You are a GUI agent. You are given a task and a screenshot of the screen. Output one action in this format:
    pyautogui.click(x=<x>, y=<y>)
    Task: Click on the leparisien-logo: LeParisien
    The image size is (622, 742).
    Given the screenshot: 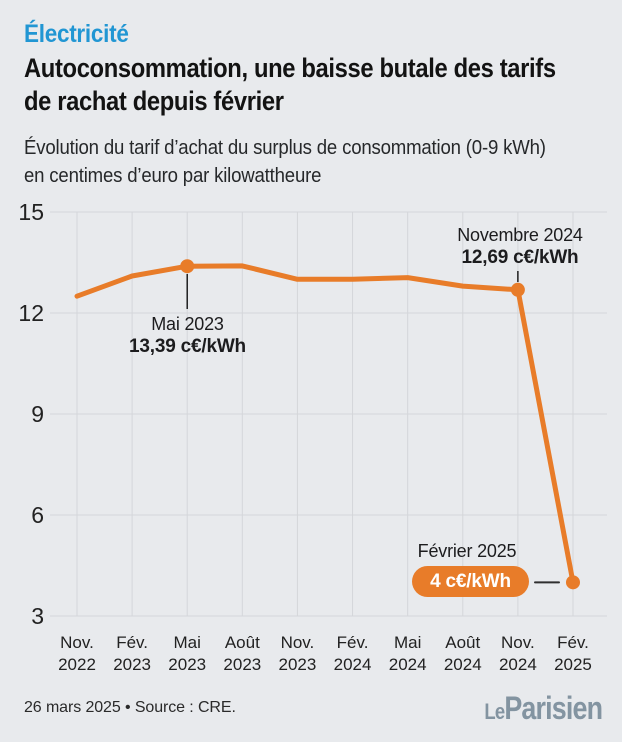 What is the action you would take?
    pyautogui.click(x=543, y=708)
    